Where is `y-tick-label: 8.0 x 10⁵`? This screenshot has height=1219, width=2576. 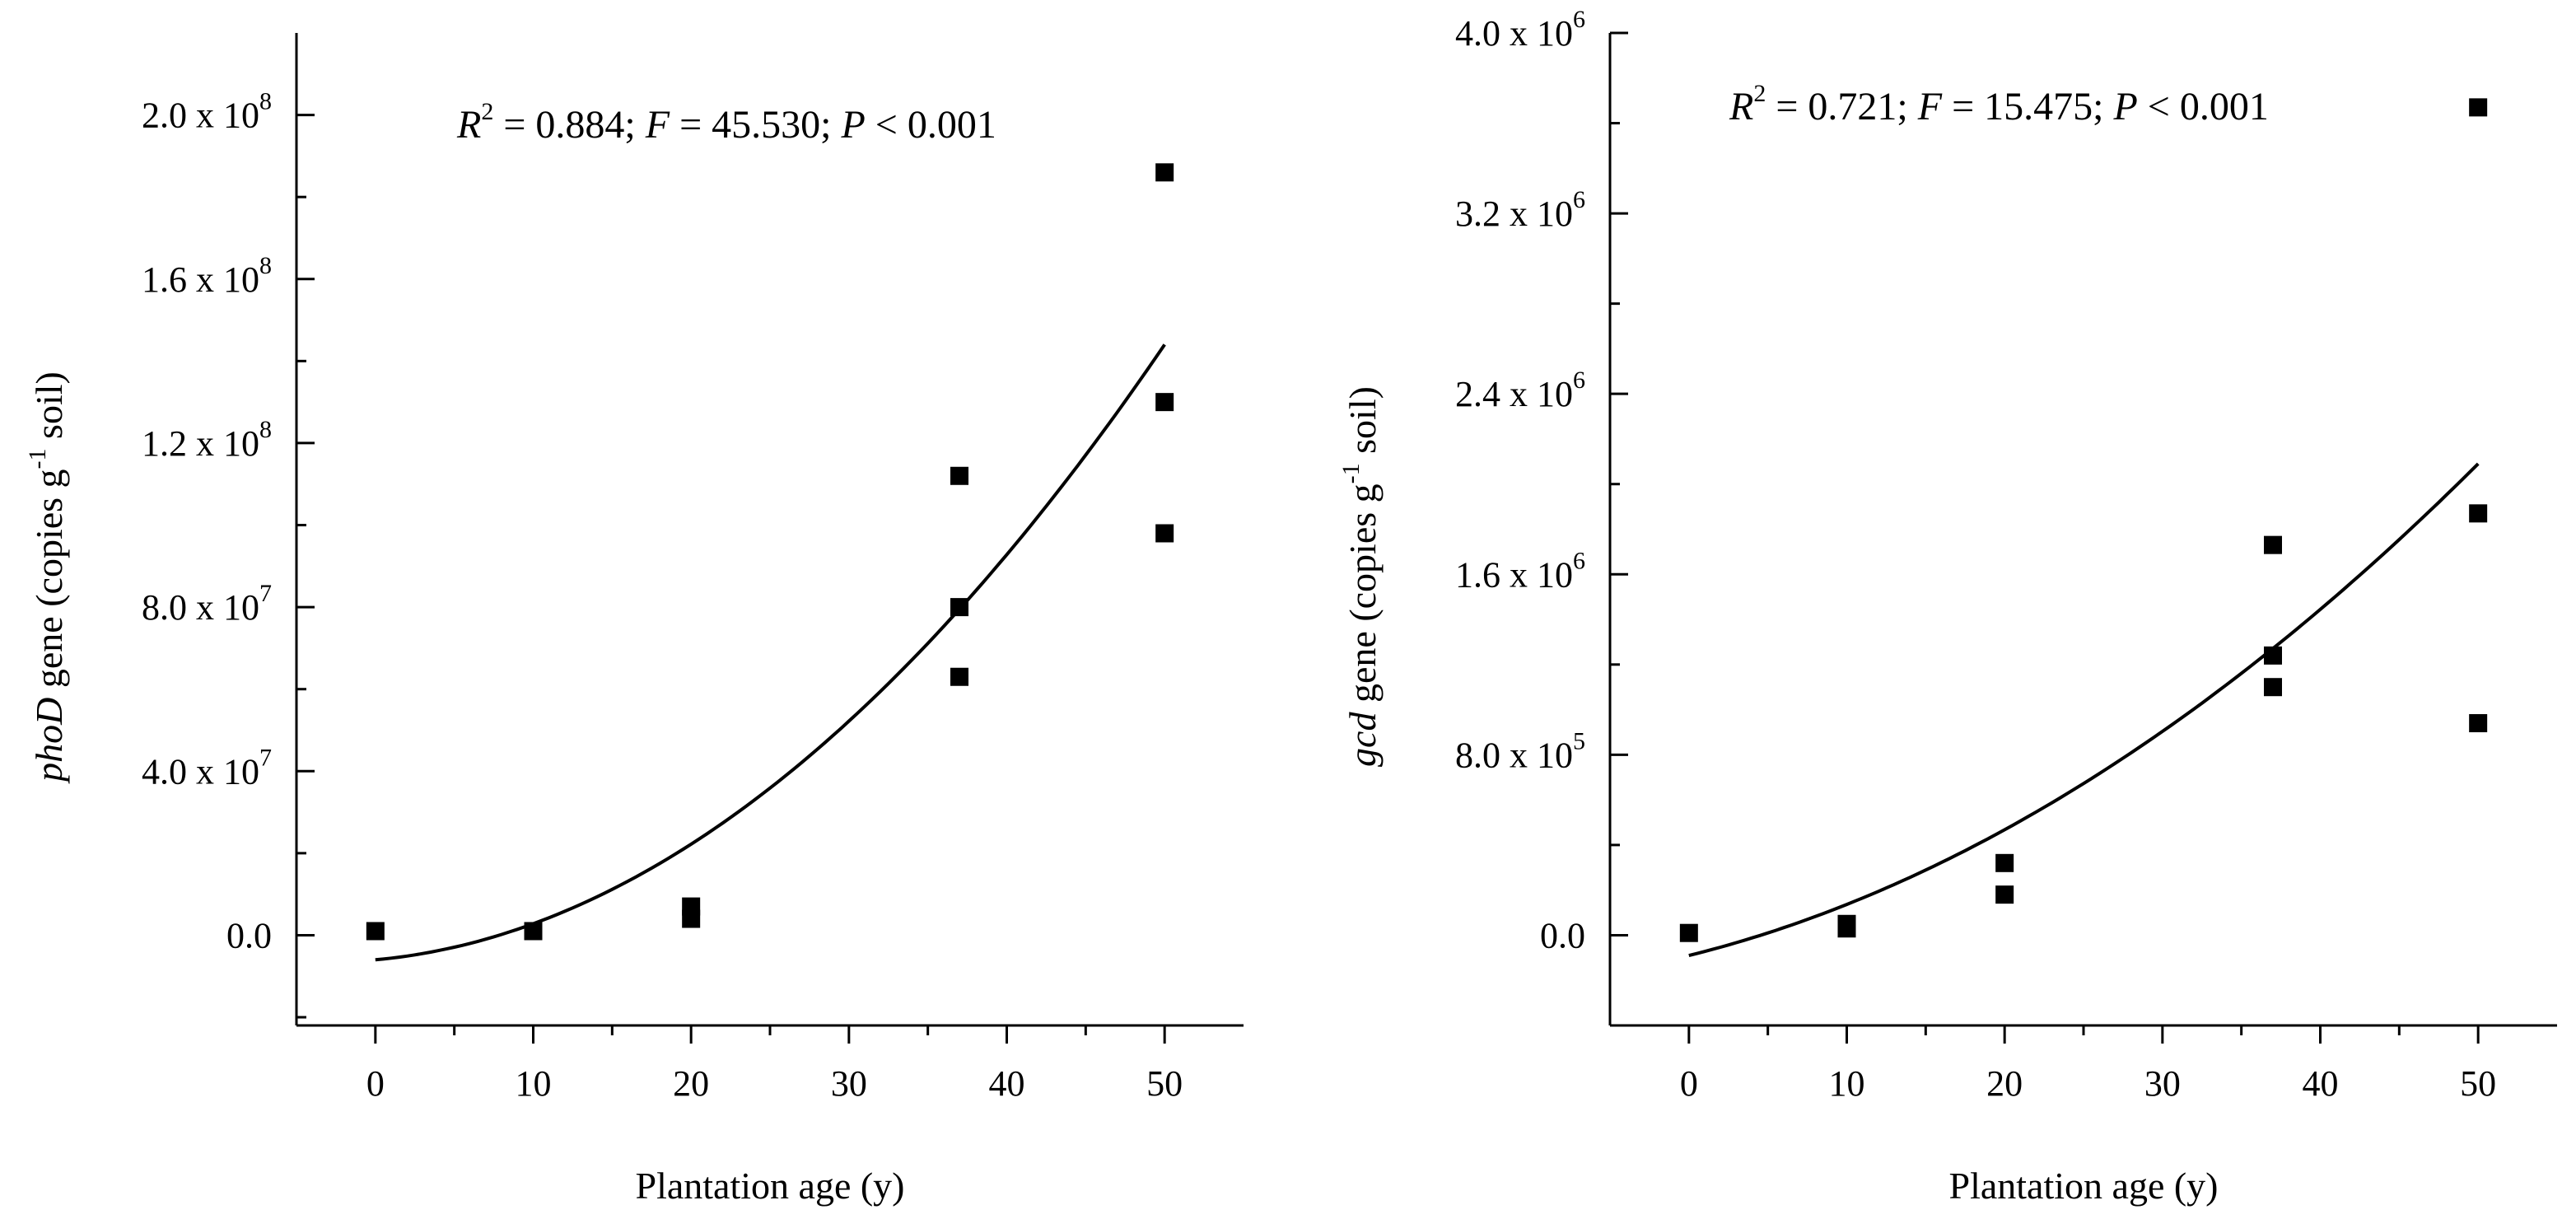
y-tick-label: 8.0 x 10⁵ is located at coordinates (1520, 751).